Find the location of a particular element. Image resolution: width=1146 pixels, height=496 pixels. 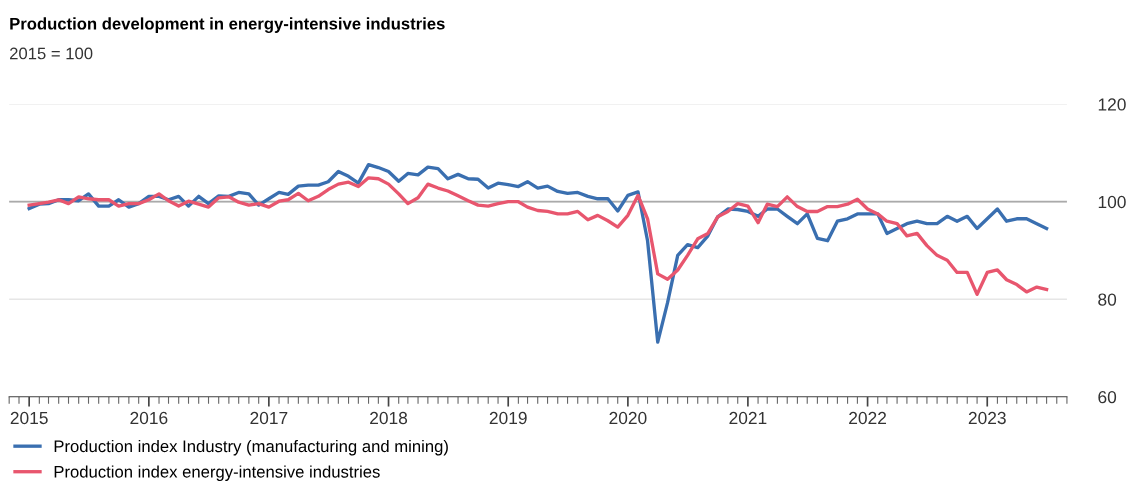

legend-label: Production index Industry (manufacturing and mining) is located at coordinates (251, 447).